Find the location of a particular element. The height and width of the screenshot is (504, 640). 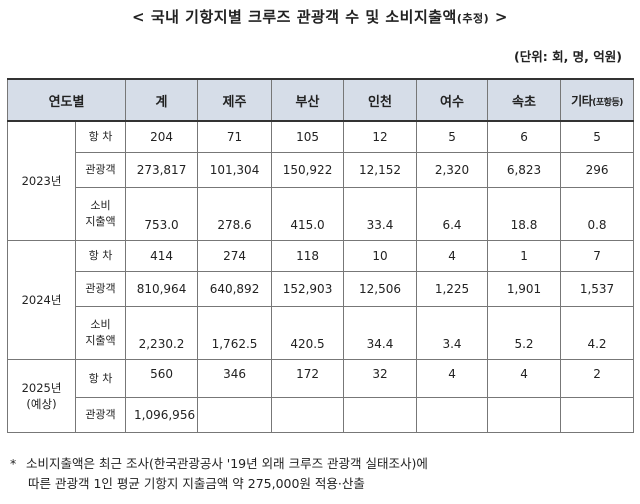

title-tail: > is located at coordinates (498, 17).